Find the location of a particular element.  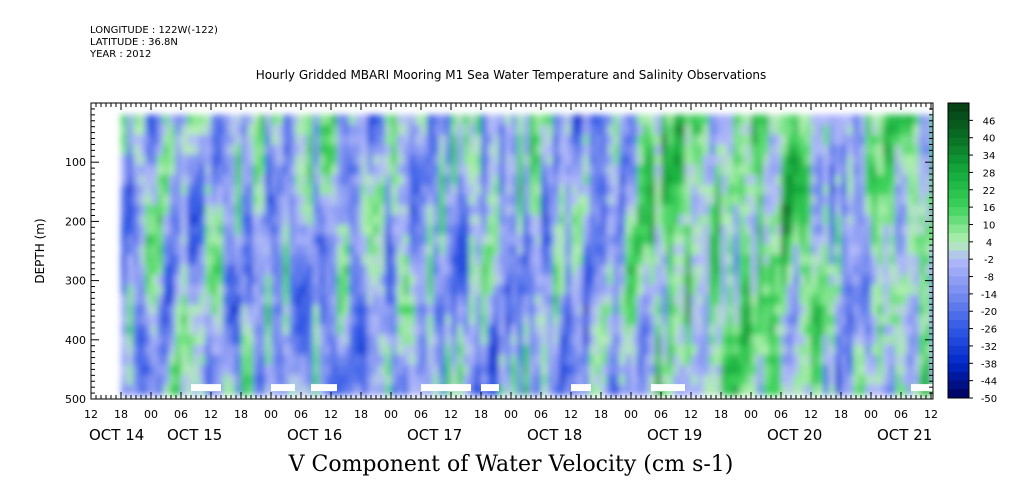

colorbar-tick-label: 4 is located at coordinates (989, 243).